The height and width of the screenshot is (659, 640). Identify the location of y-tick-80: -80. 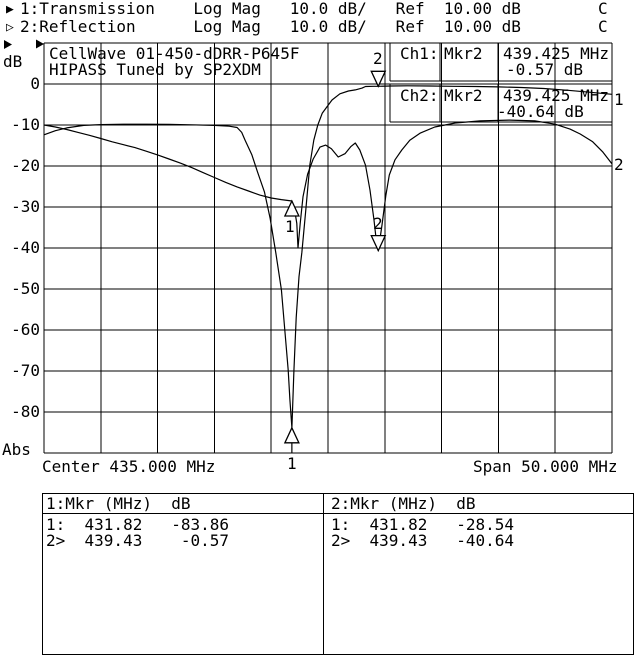
(25, 411).